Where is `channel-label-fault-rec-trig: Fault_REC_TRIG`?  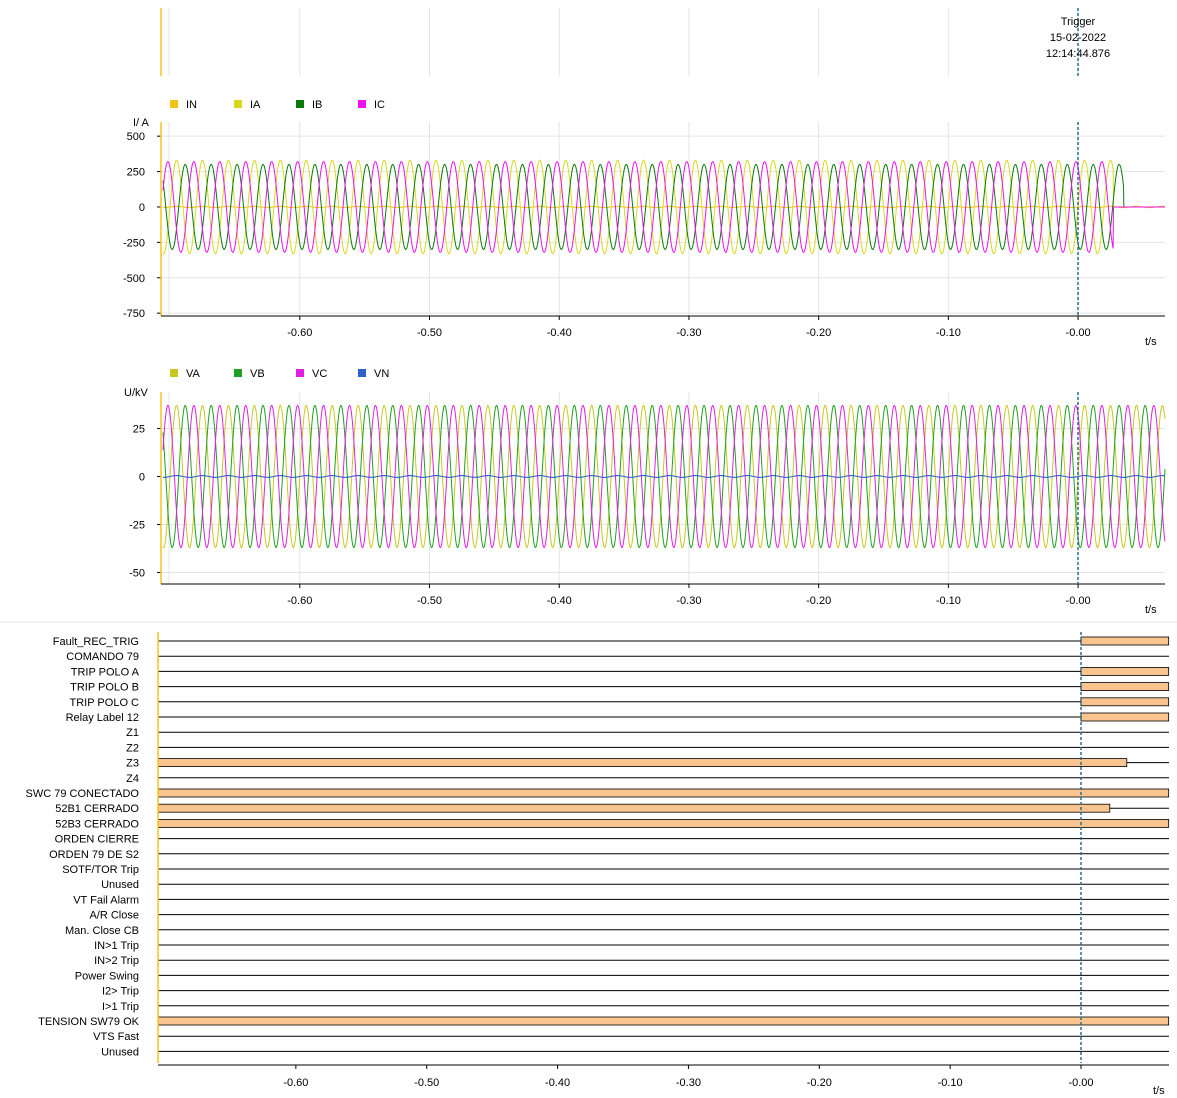
channel-label-fault-rec-trig: Fault_REC_TRIG is located at coordinates (96, 642).